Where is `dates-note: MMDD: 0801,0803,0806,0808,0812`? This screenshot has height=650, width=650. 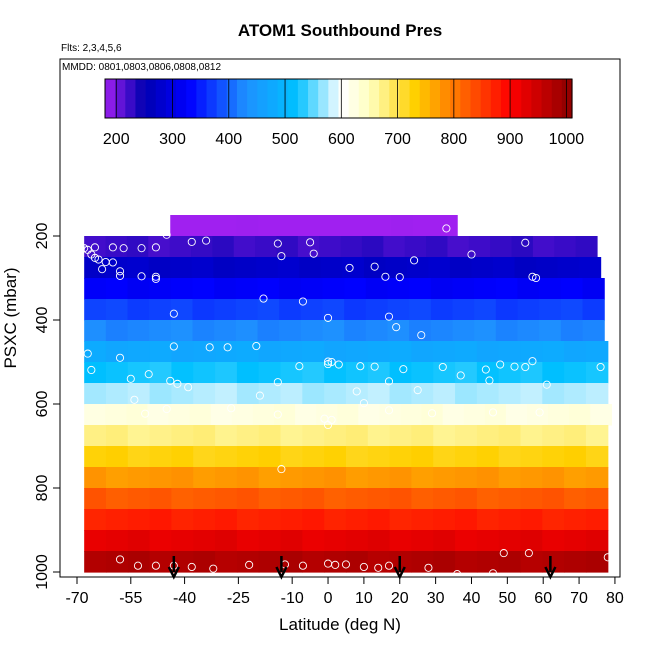 dates-note: MMDD: 0801,0803,0806,0808,0812 is located at coordinates (141, 67).